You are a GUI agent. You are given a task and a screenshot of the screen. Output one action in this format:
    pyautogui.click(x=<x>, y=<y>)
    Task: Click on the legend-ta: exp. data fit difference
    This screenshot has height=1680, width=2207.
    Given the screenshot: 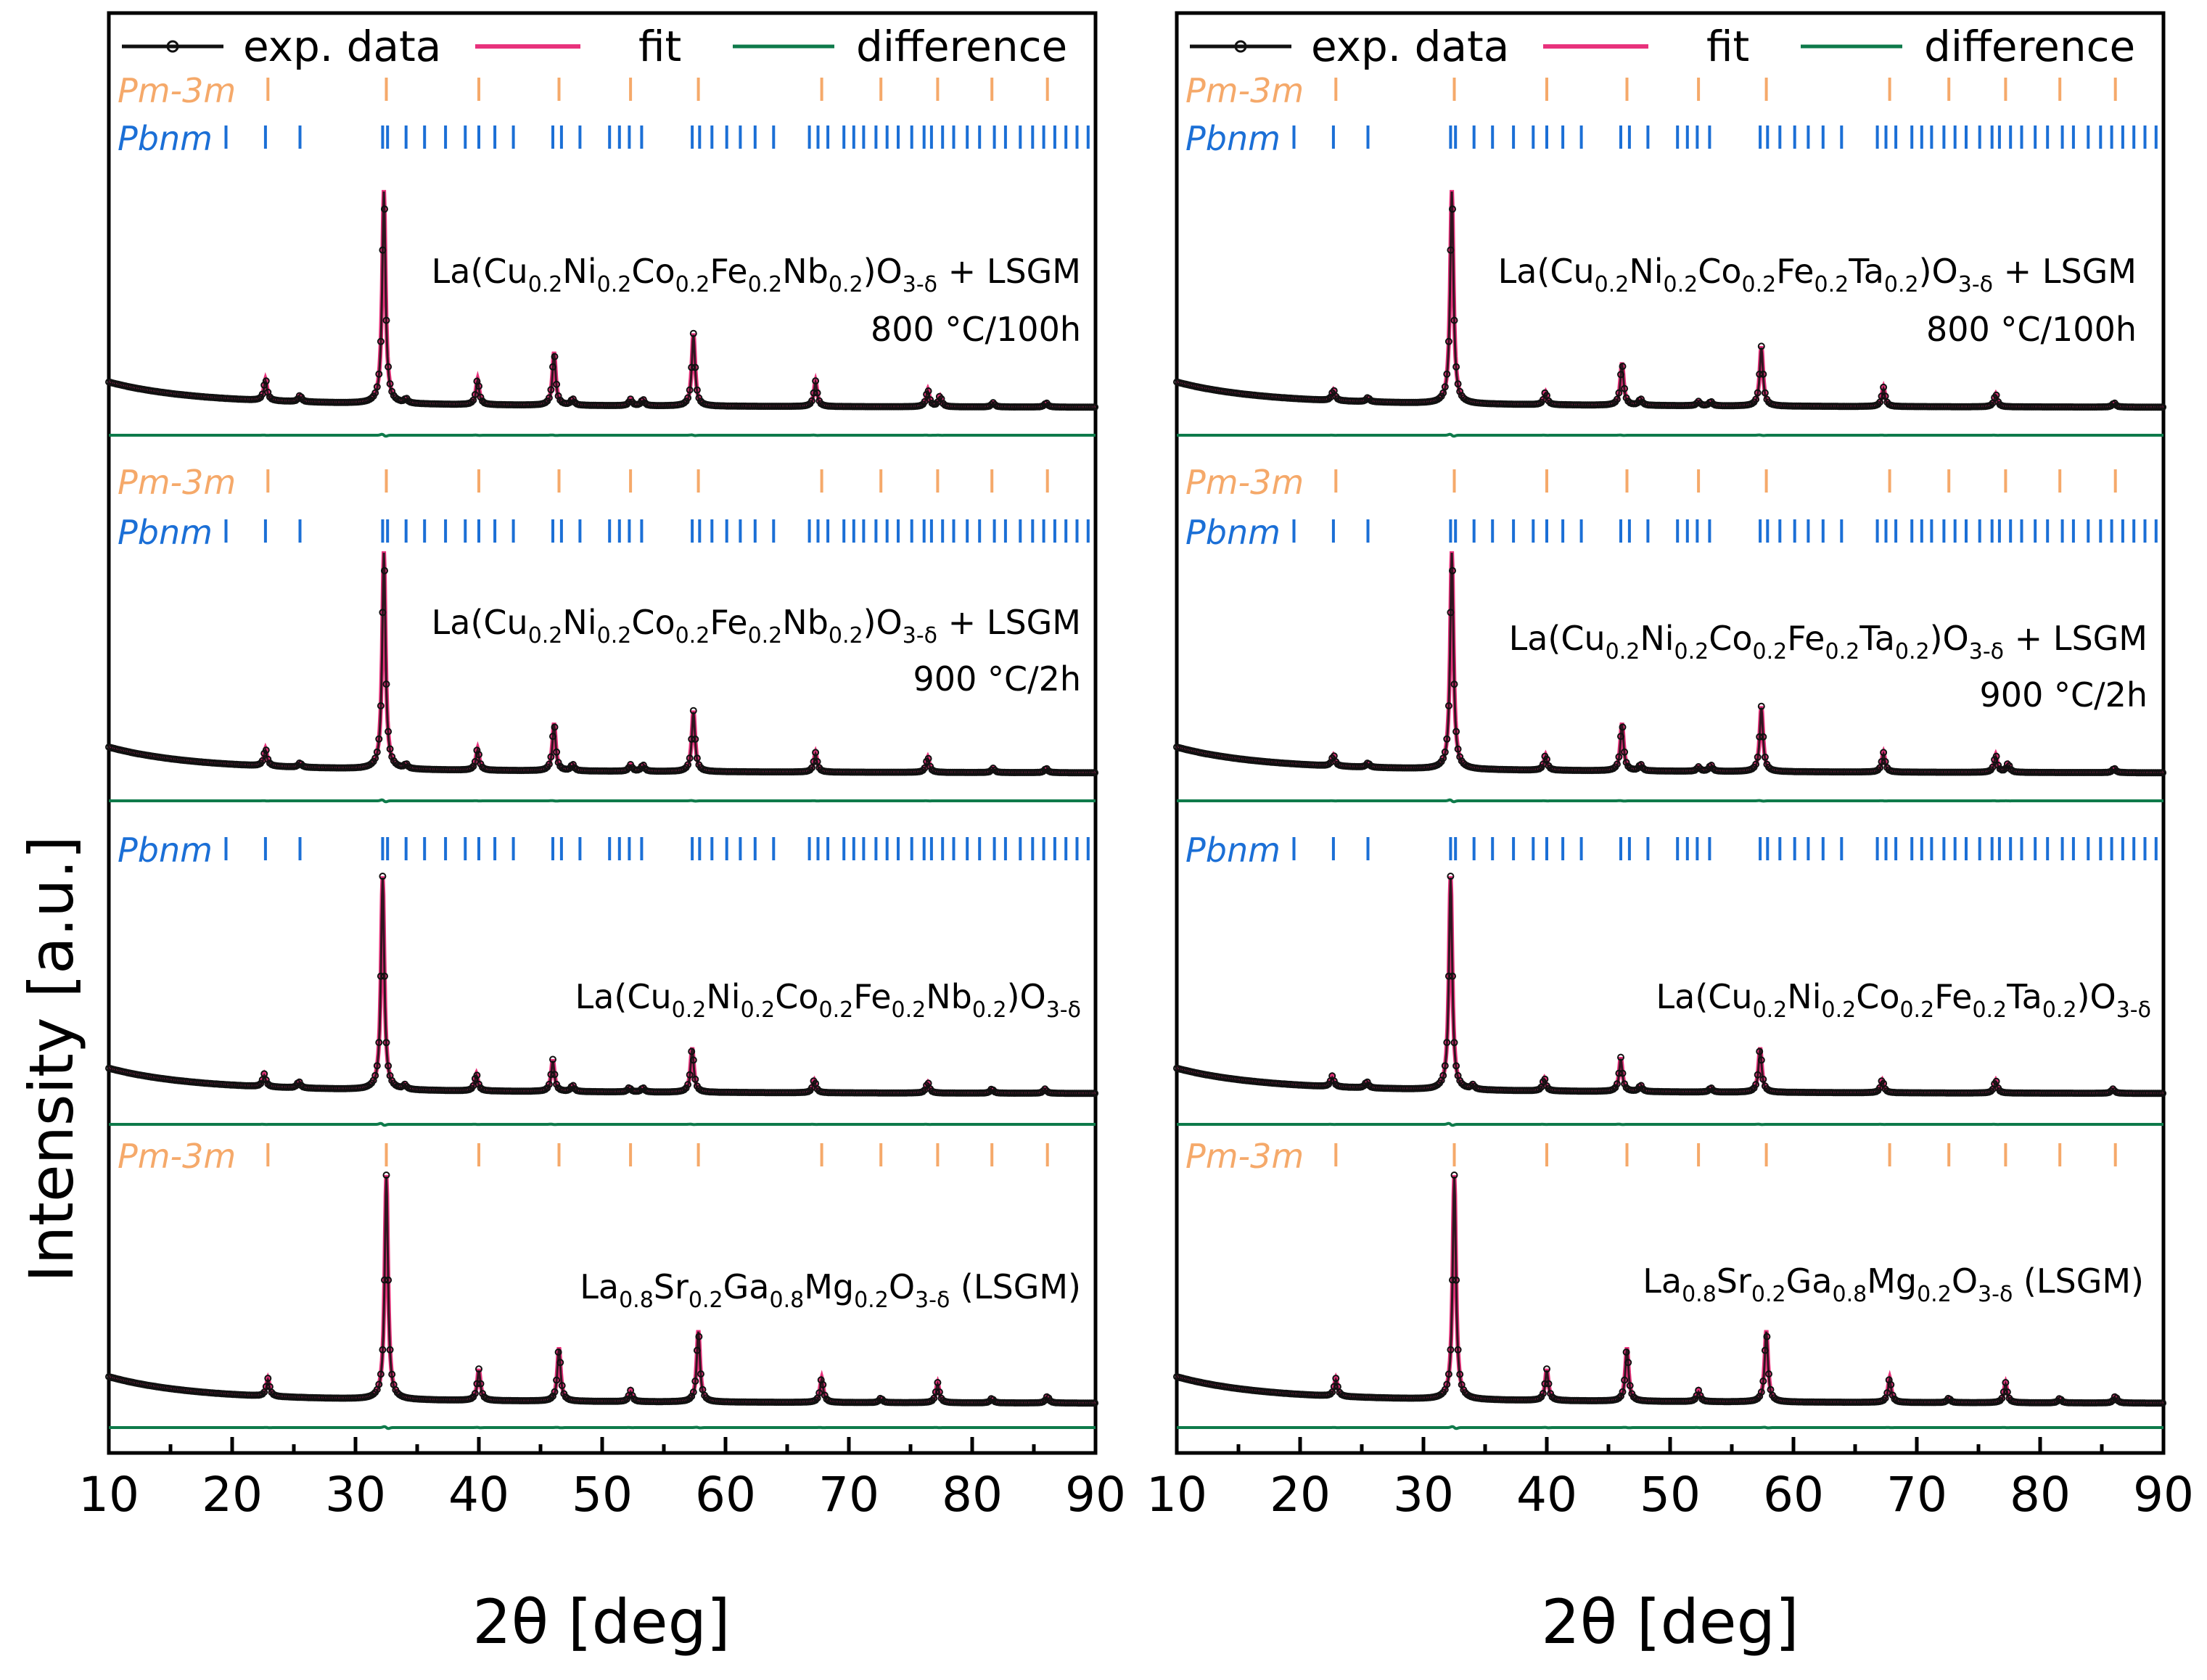 What is the action you would take?
    pyautogui.click(x=1662, y=46)
    